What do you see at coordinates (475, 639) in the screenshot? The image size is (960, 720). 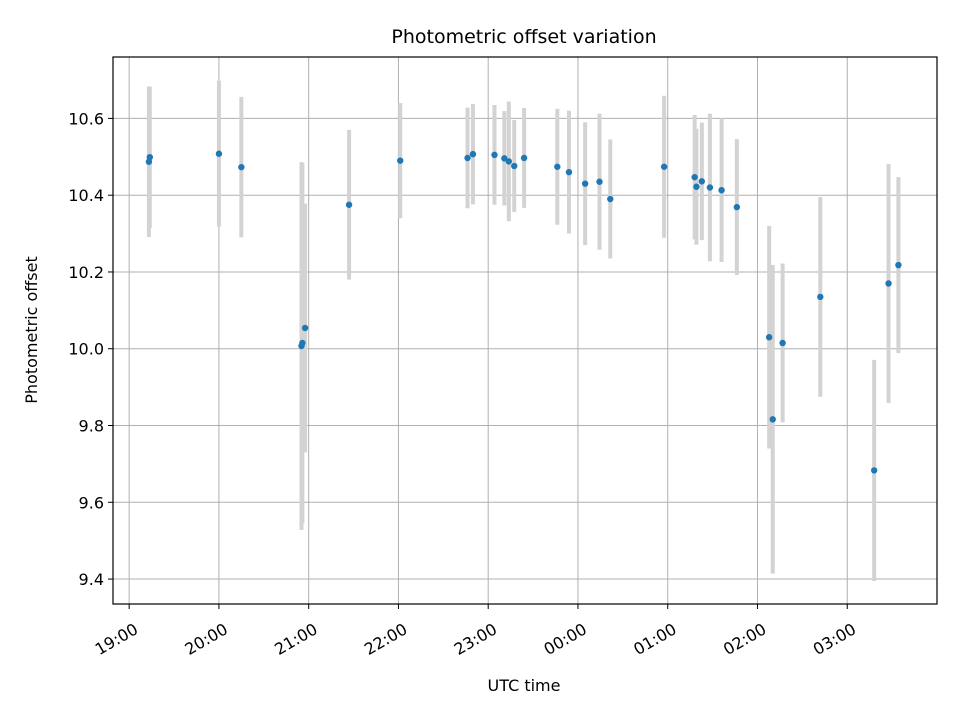 I see `x-tick-label: 23:00` at bounding box center [475, 639].